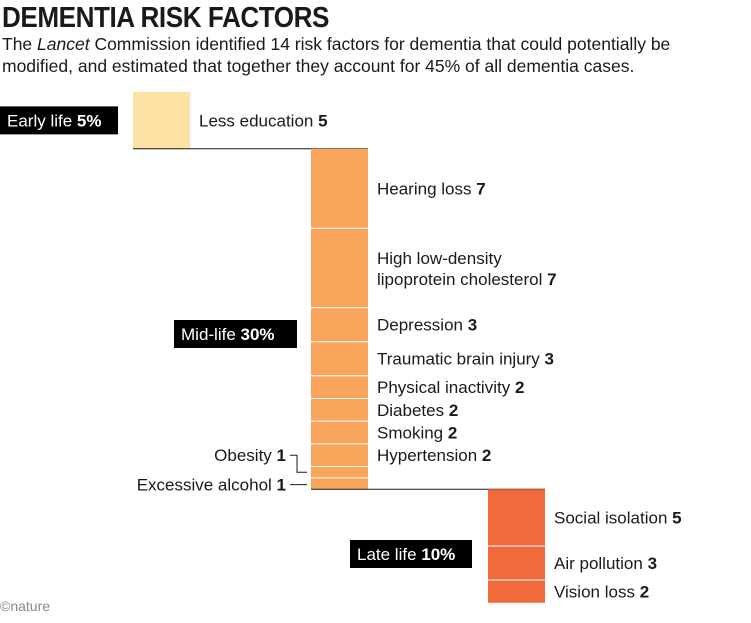 This screenshot has height=623, width=751. Describe the element at coordinates (25, 606) in the screenshot. I see `nature-credit: ©nature` at that location.